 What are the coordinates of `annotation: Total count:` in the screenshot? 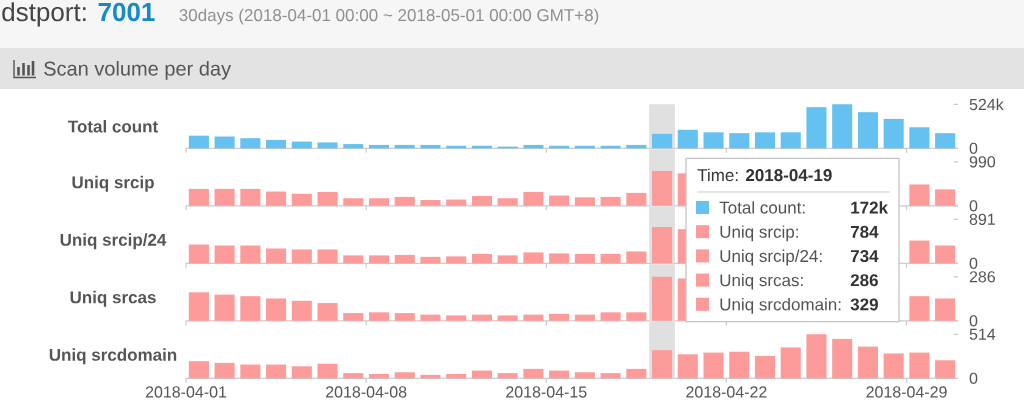 It's located at (762, 207).